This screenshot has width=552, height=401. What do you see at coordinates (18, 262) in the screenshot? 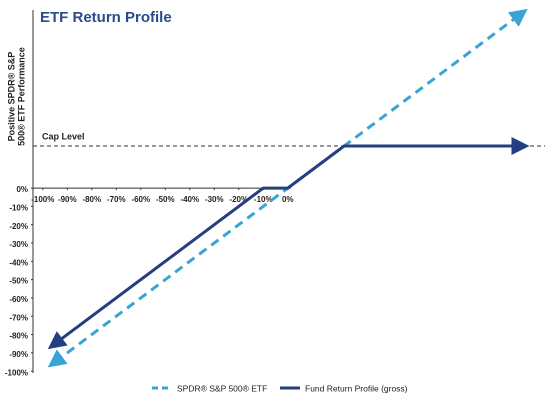
I see `y-tick-label: -40%` at bounding box center [18, 262].